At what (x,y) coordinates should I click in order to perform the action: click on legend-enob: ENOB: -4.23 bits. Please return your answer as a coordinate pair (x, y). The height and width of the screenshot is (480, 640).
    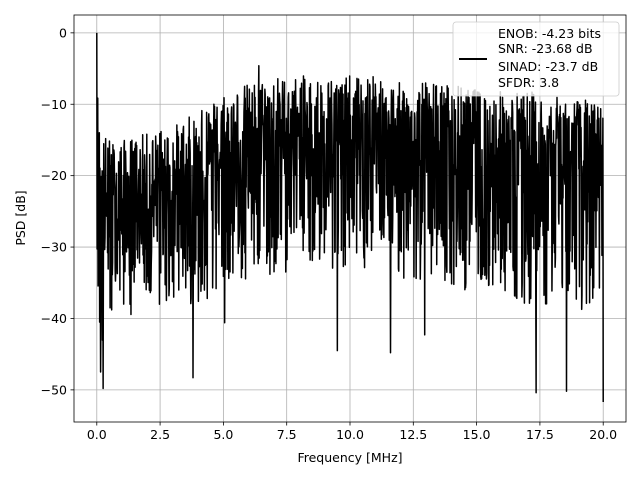
    Looking at the image, I should click on (549, 33).